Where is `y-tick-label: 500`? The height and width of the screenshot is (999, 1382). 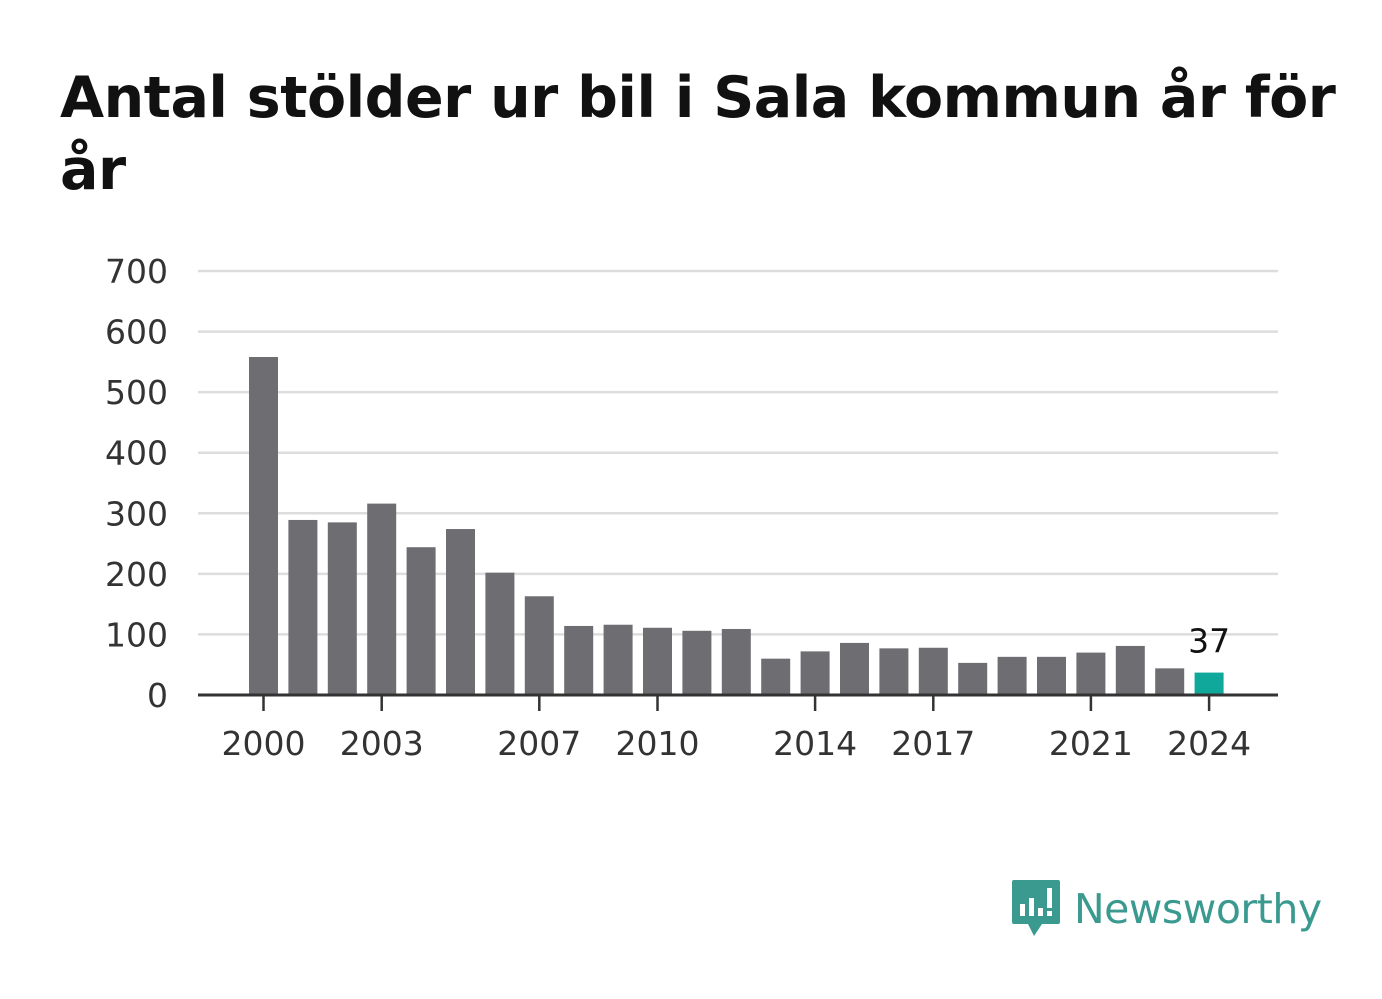
y-tick-label: 500 is located at coordinates (136, 392).